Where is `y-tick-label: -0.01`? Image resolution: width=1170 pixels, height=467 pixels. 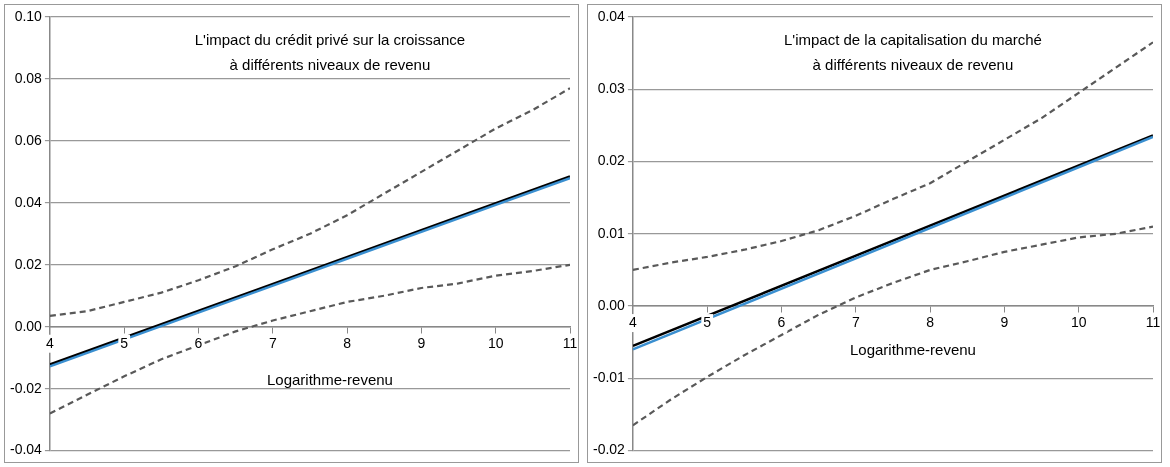 y-tick-label: -0.01 is located at coordinates (609, 377).